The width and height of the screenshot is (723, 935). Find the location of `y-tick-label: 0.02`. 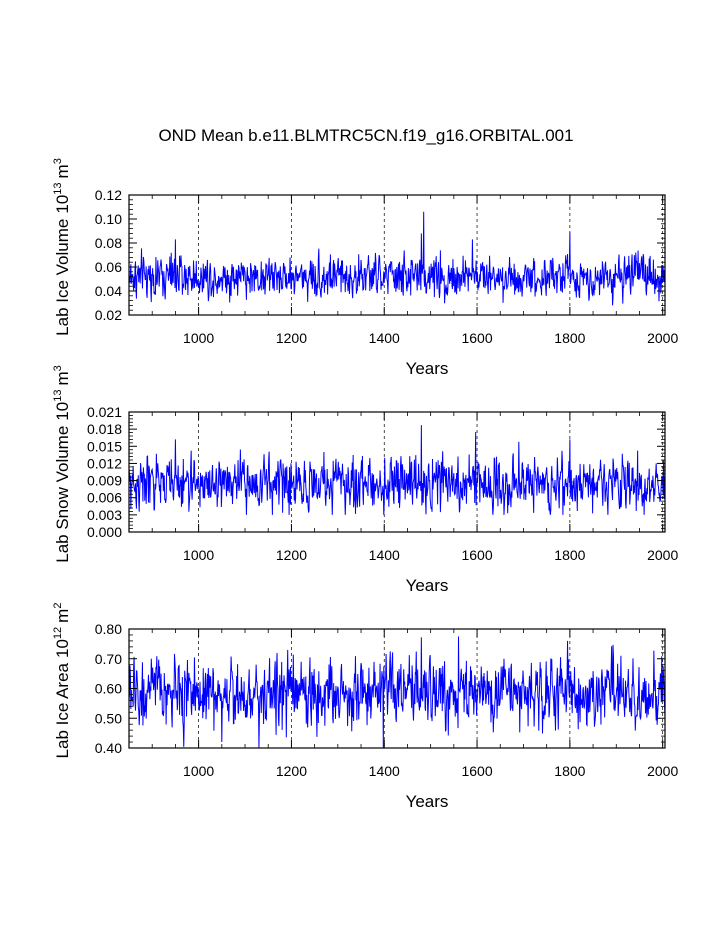

y-tick-label: 0.02 is located at coordinates (108, 315).